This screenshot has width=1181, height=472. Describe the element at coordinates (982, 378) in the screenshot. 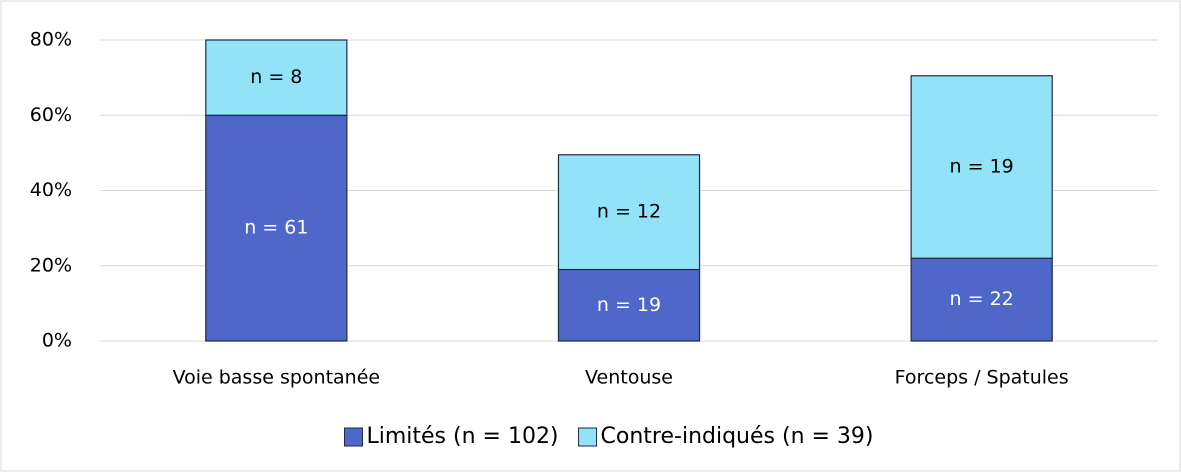

I see `x-tick-label: Forceps / Spatules` at that location.